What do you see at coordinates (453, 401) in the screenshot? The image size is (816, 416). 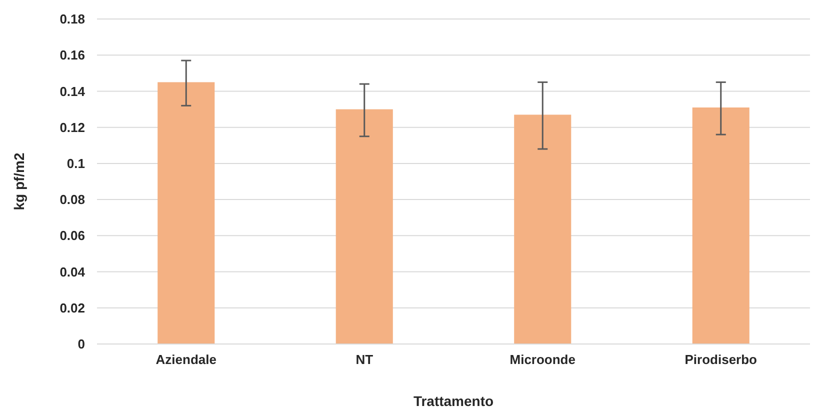 I see `x-axis-title: Trattamento` at bounding box center [453, 401].